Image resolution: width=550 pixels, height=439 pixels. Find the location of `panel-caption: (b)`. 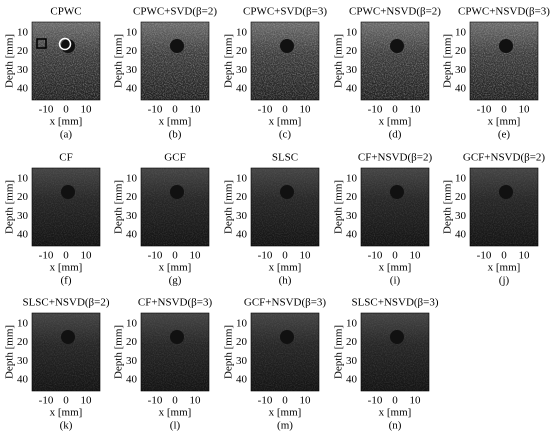

panel-caption: (b) is located at coordinates (175, 135).